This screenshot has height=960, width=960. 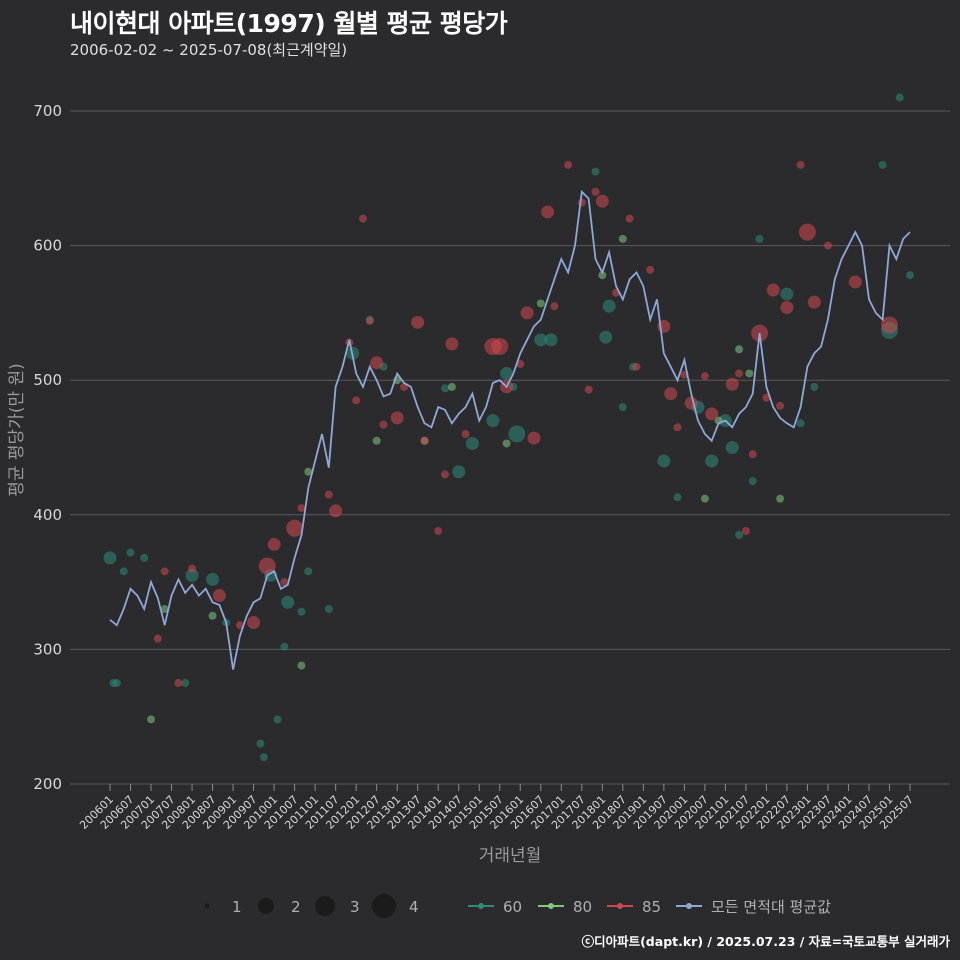 I want to click on x-axis-title: 거래년월, so click(x=510, y=856).